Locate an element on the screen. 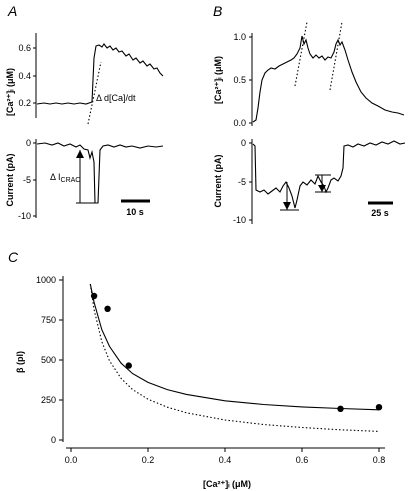 The width and height of the screenshot is (409, 491). panel-b-current-ytick-label: 0 is located at coordinates (243, 143).